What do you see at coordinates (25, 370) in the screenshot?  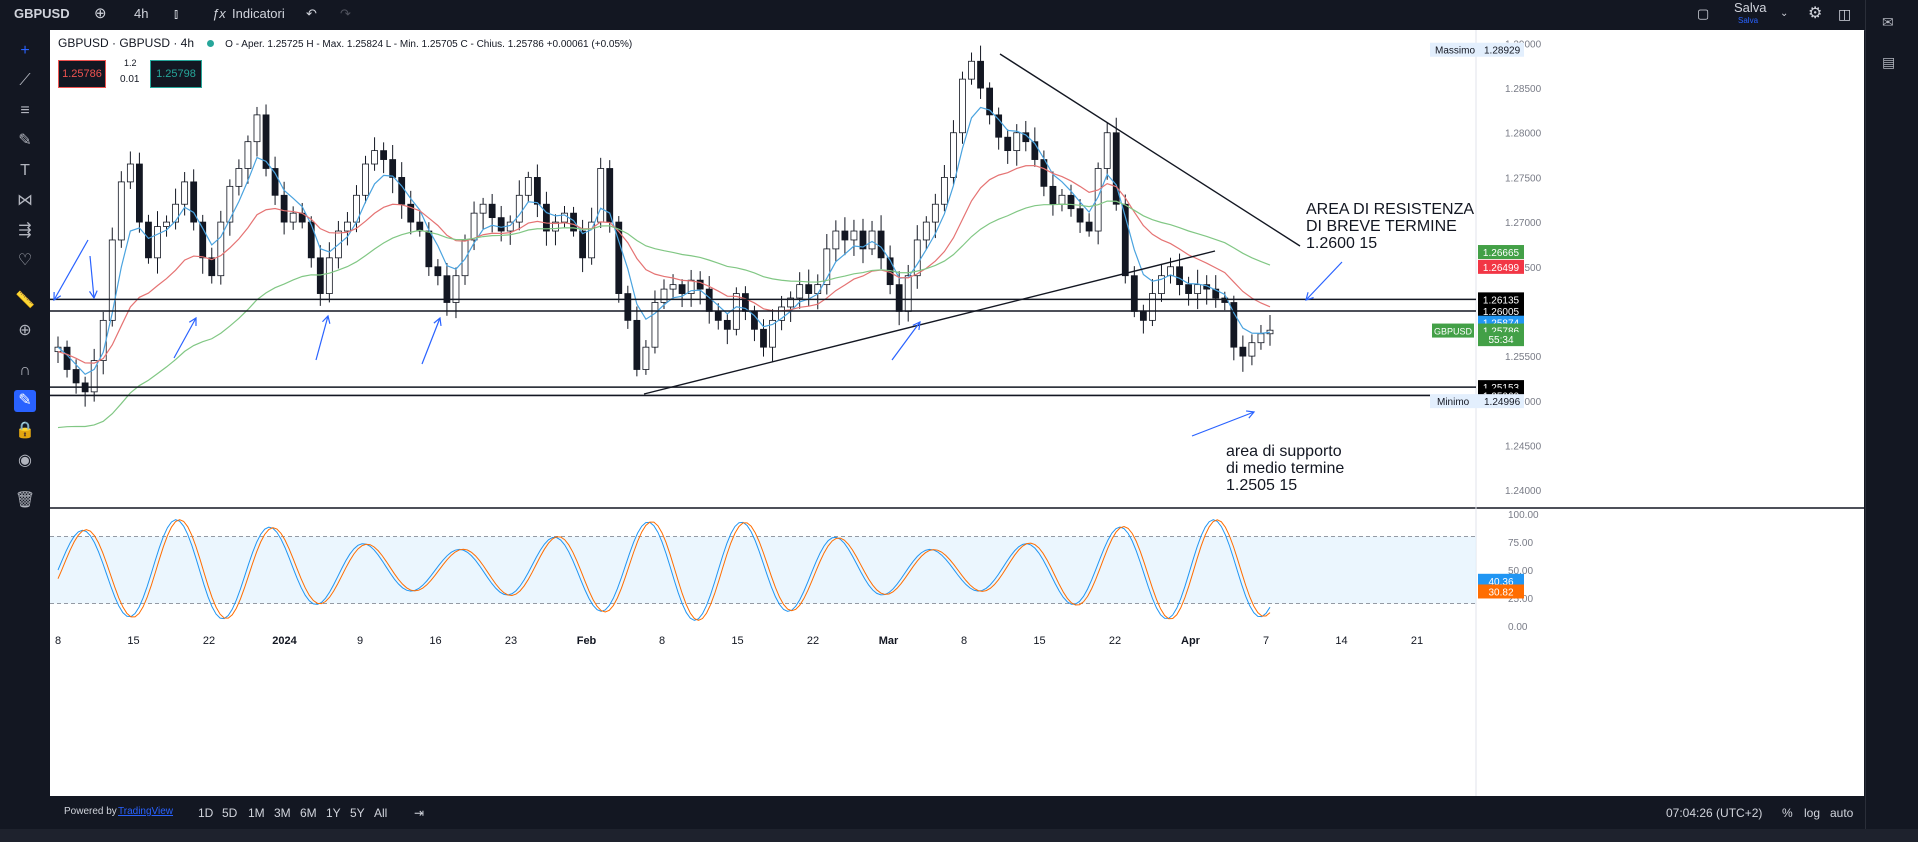 I see `magnet-icon: ∩` at bounding box center [25, 370].